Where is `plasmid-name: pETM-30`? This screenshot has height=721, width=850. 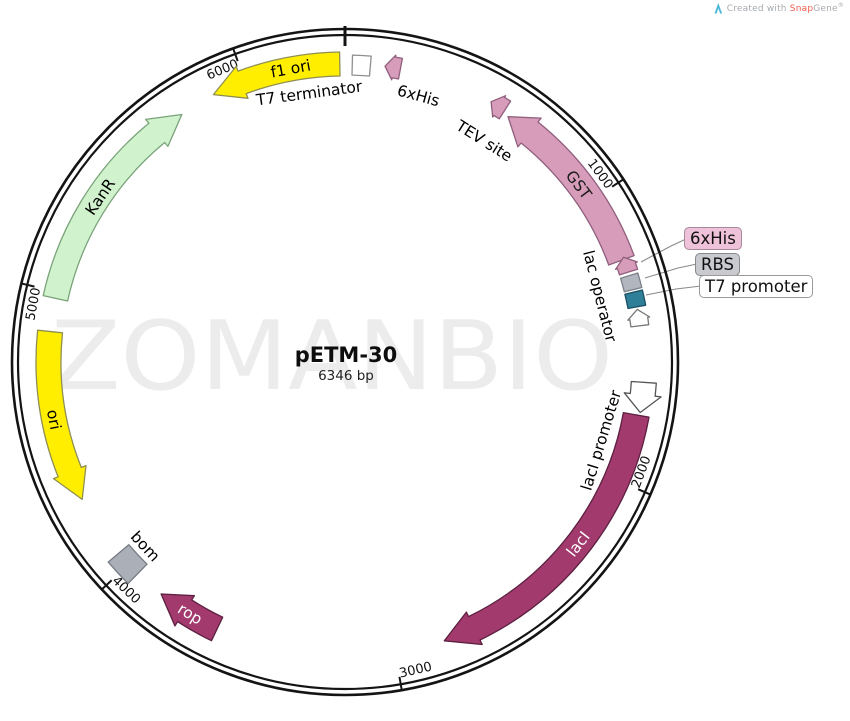 plasmid-name: pETM-30 is located at coordinates (346, 355).